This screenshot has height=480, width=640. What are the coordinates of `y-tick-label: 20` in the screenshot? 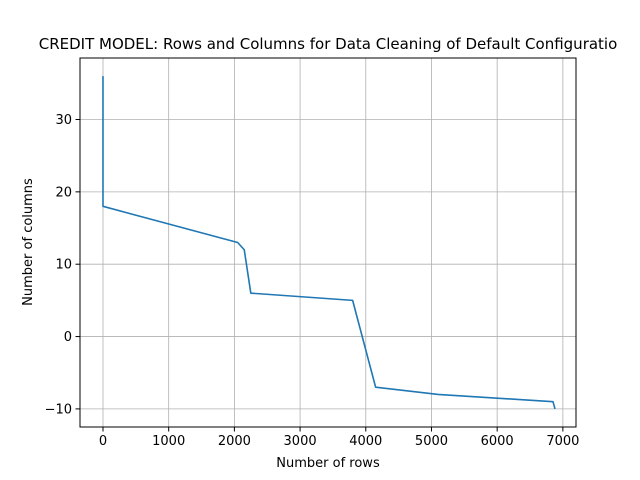 It's located at (63, 192).